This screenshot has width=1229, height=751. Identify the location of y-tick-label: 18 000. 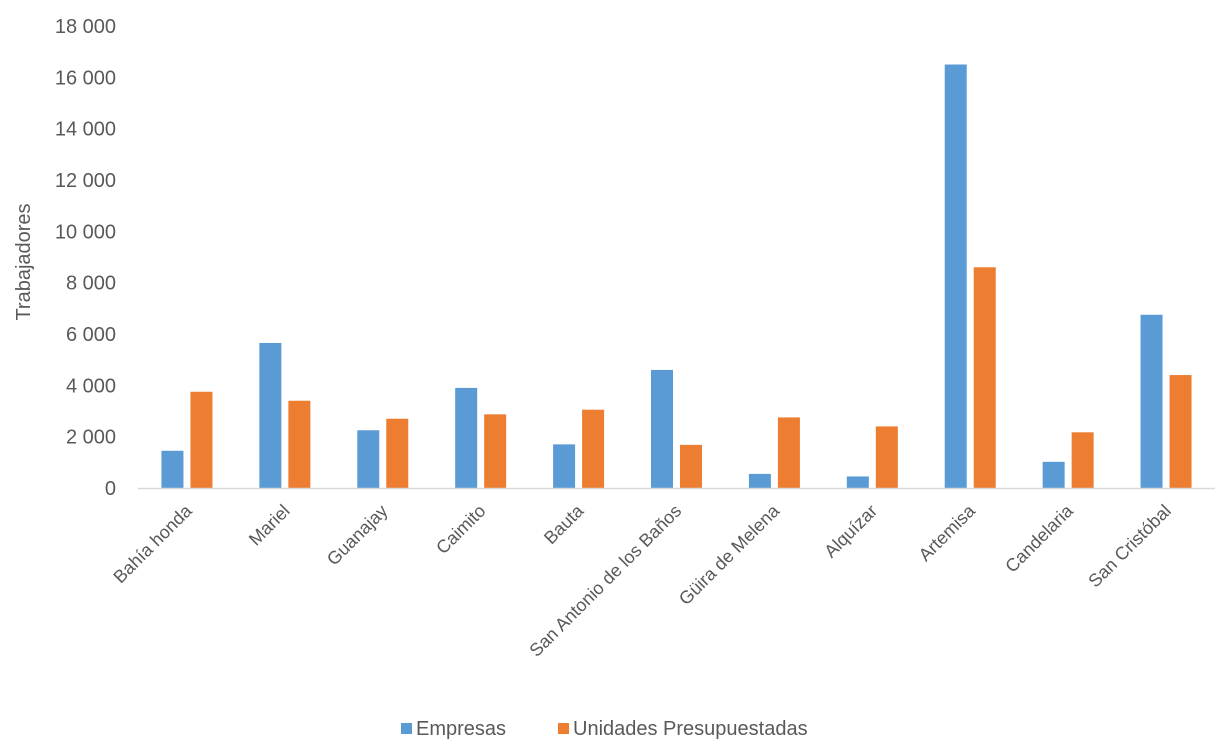
(85, 27).